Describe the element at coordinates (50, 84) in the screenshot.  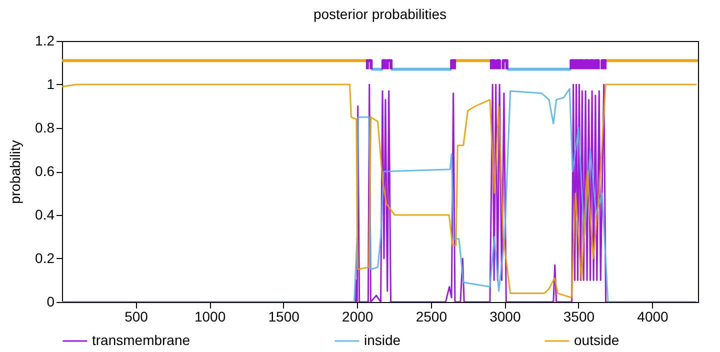
I see `y-tick-label: 1` at that location.